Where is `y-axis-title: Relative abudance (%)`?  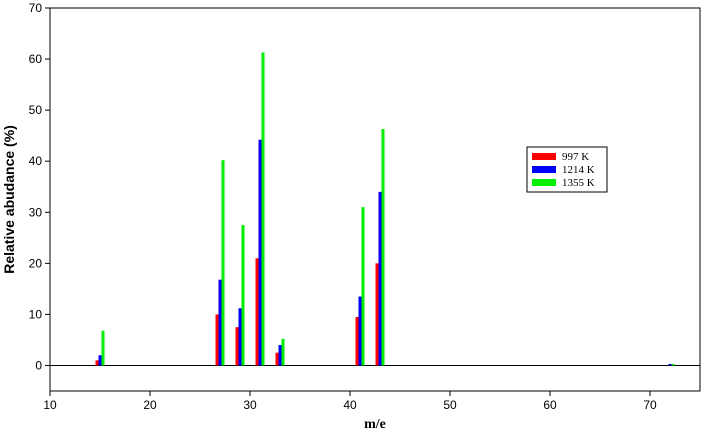 y-axis-title: Relative abudance (%) is located at coordinates (9, 199).